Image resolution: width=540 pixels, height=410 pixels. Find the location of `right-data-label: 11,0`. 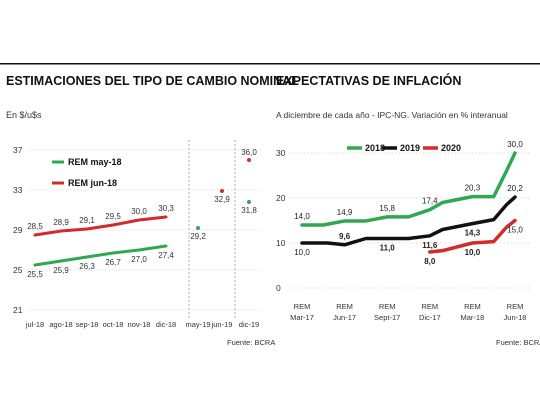

right-data-label: 11,0 is located at coordinates (388, 248).